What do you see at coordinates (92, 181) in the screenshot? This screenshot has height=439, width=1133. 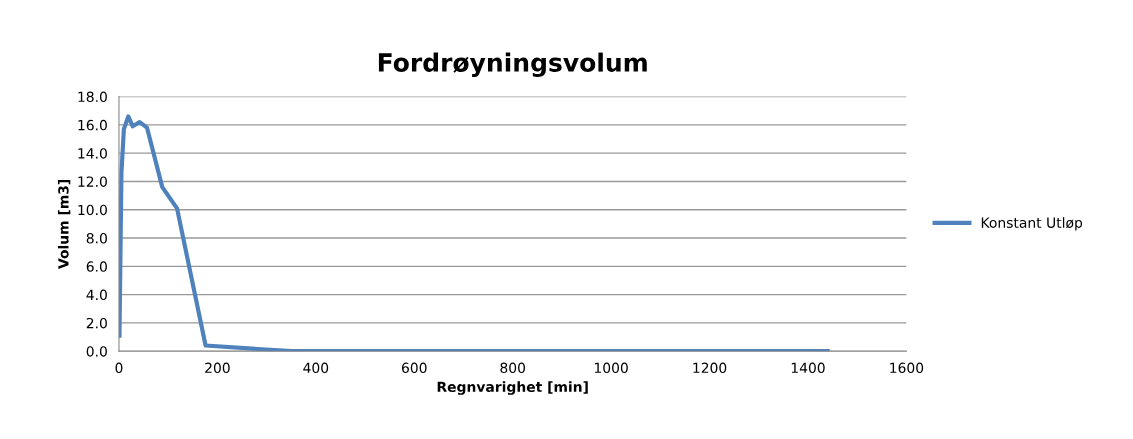 I see `y-tick-label: 12.0` at bounding box center [92, 181].